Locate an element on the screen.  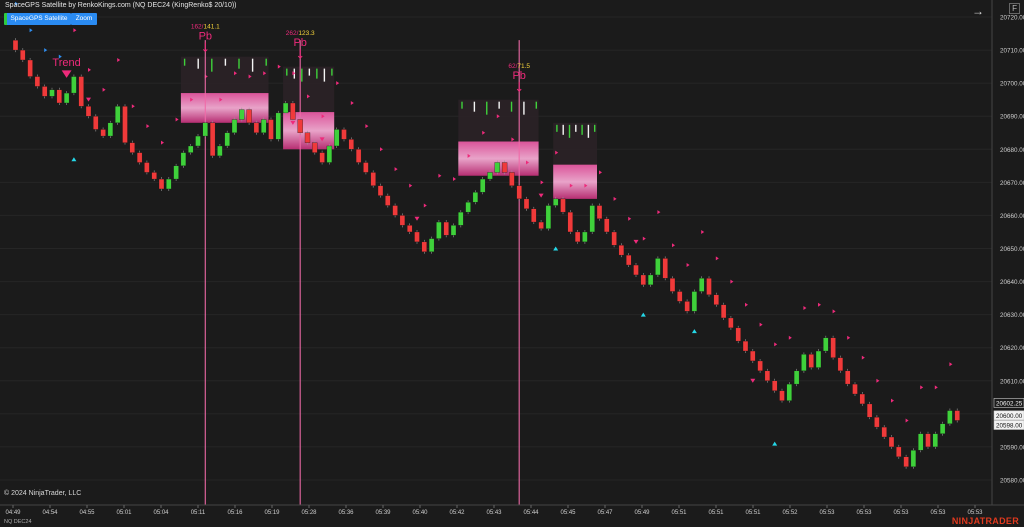
y-tick-label: 20590.00 is located at coordinates (1012, 447).